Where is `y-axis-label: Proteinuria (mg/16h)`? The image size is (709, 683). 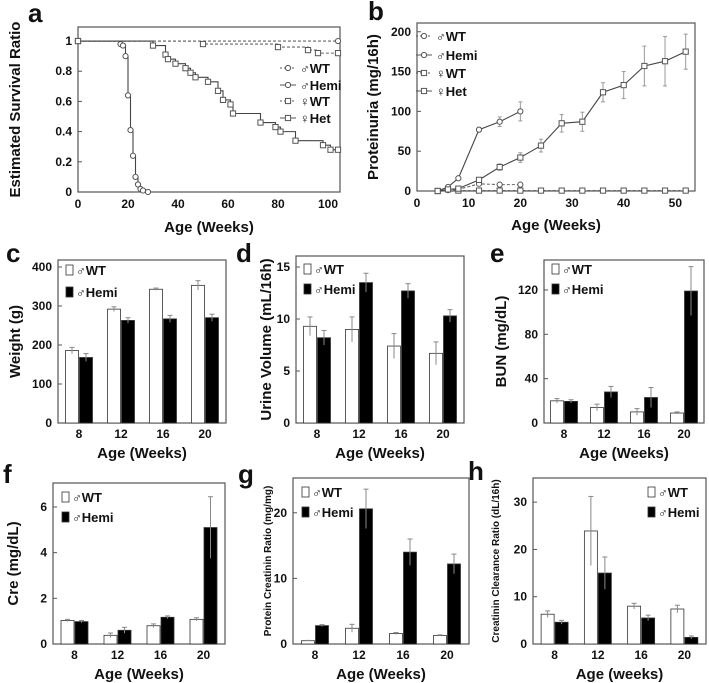
y-axis-label: Proteinuria (mg/16h) is located at coordinates (373, 107).